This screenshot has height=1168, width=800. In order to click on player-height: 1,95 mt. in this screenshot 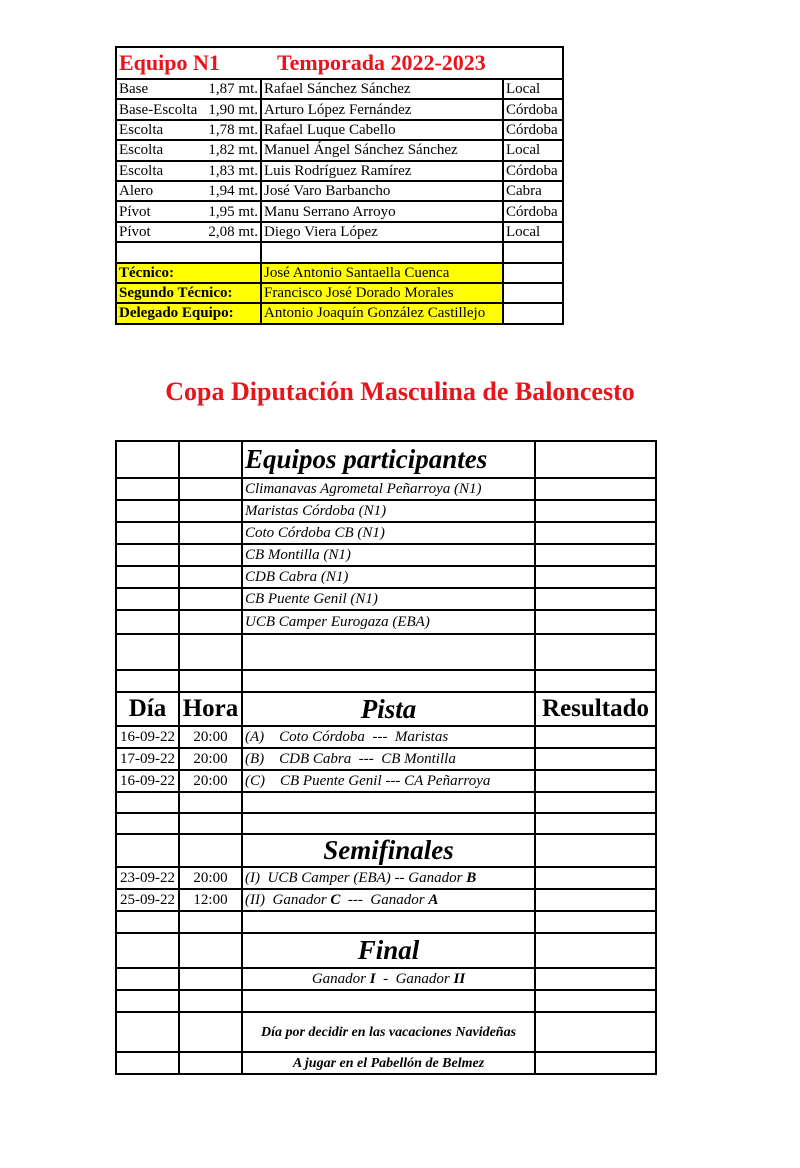, I will do `click(233, 211)`.